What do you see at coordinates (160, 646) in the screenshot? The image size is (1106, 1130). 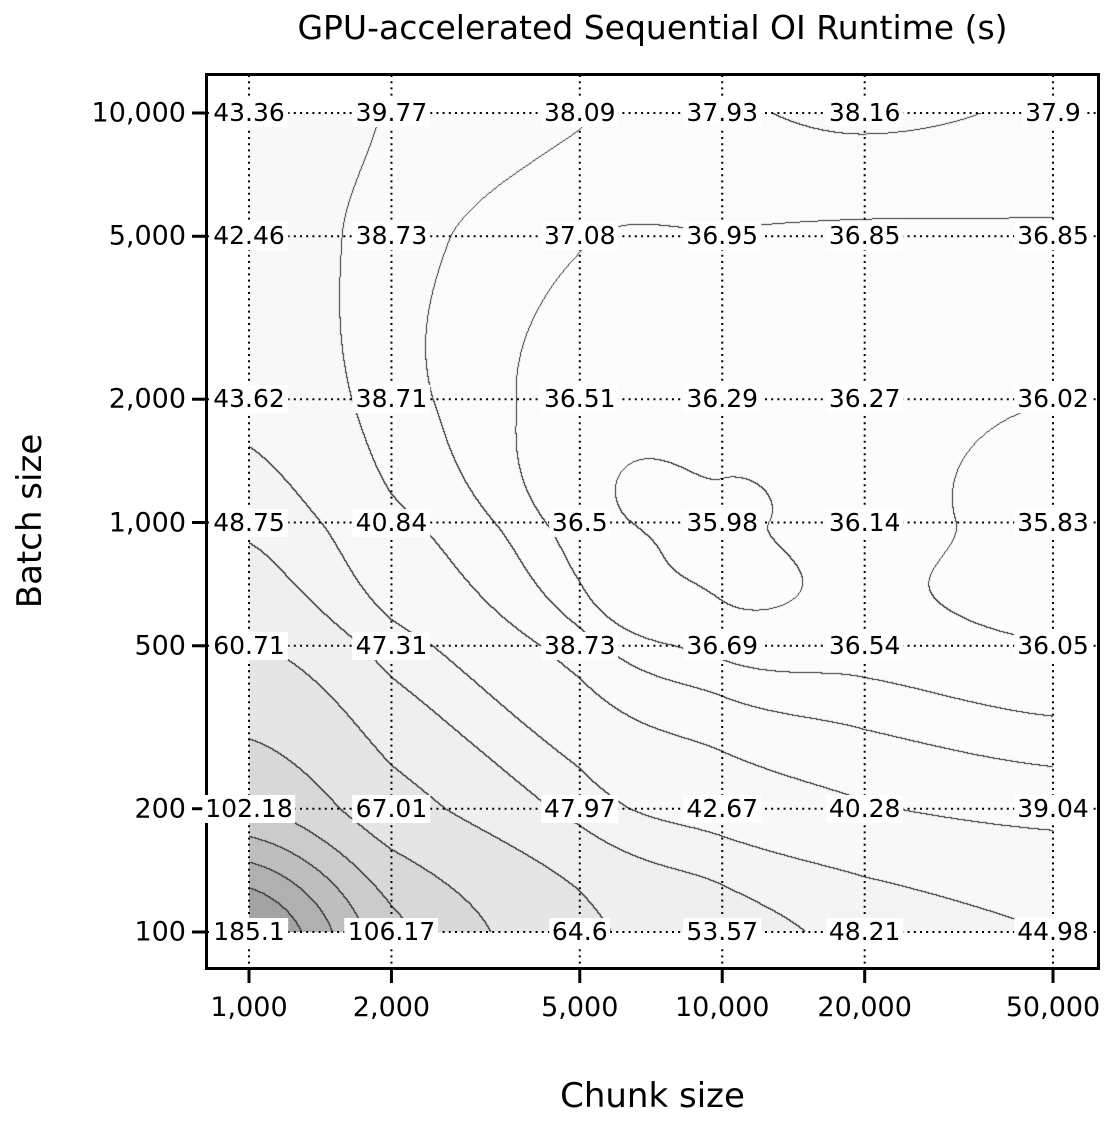 I see `y-tick-label: 500` at bounding box center [160, 646].